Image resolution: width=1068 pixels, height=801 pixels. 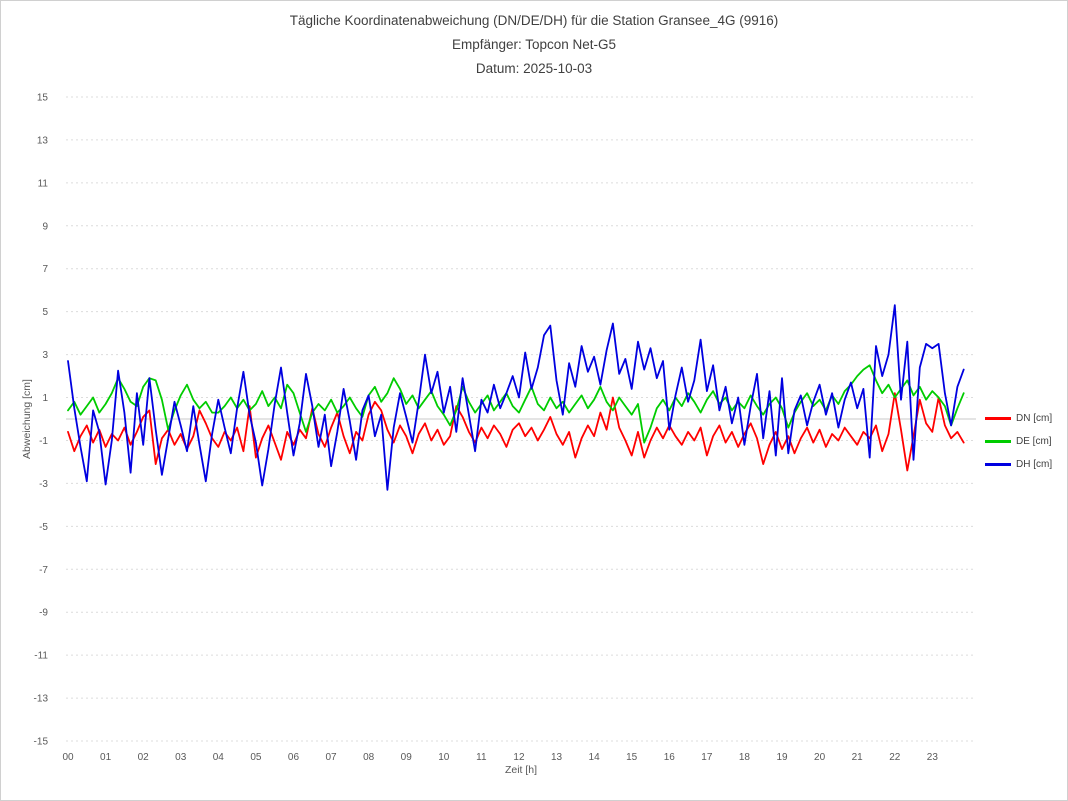 What do you see at coordinates (68, 757) in the screenshot?
I see `x-tick-label: 00` at bounding box center [68, 757].